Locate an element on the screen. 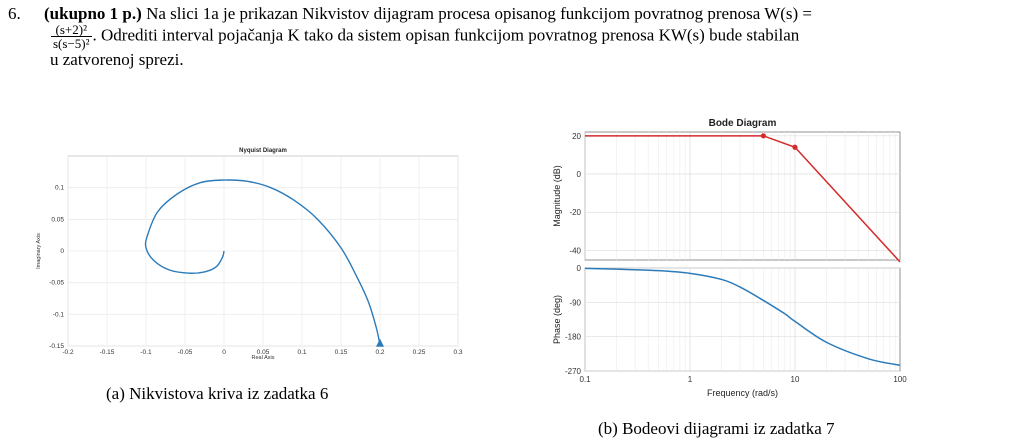  problem-points: (ukupno 1 p.) is located at coordinates (93, 13).